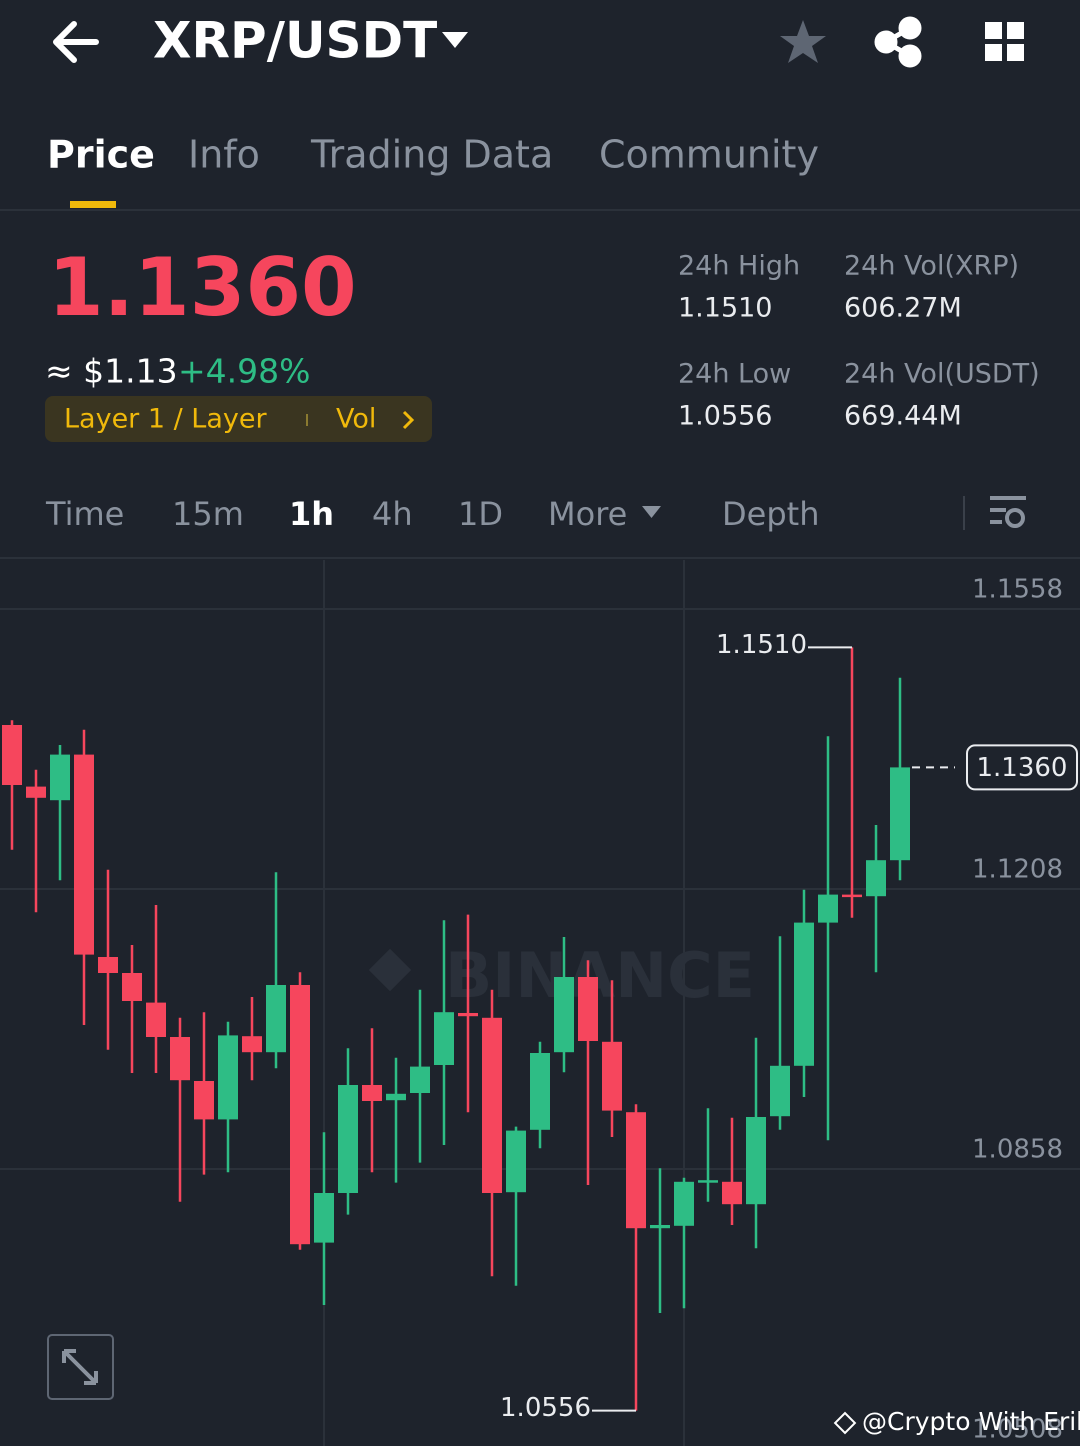  I want to click on watermark: BINANCE, so click(600, 975).